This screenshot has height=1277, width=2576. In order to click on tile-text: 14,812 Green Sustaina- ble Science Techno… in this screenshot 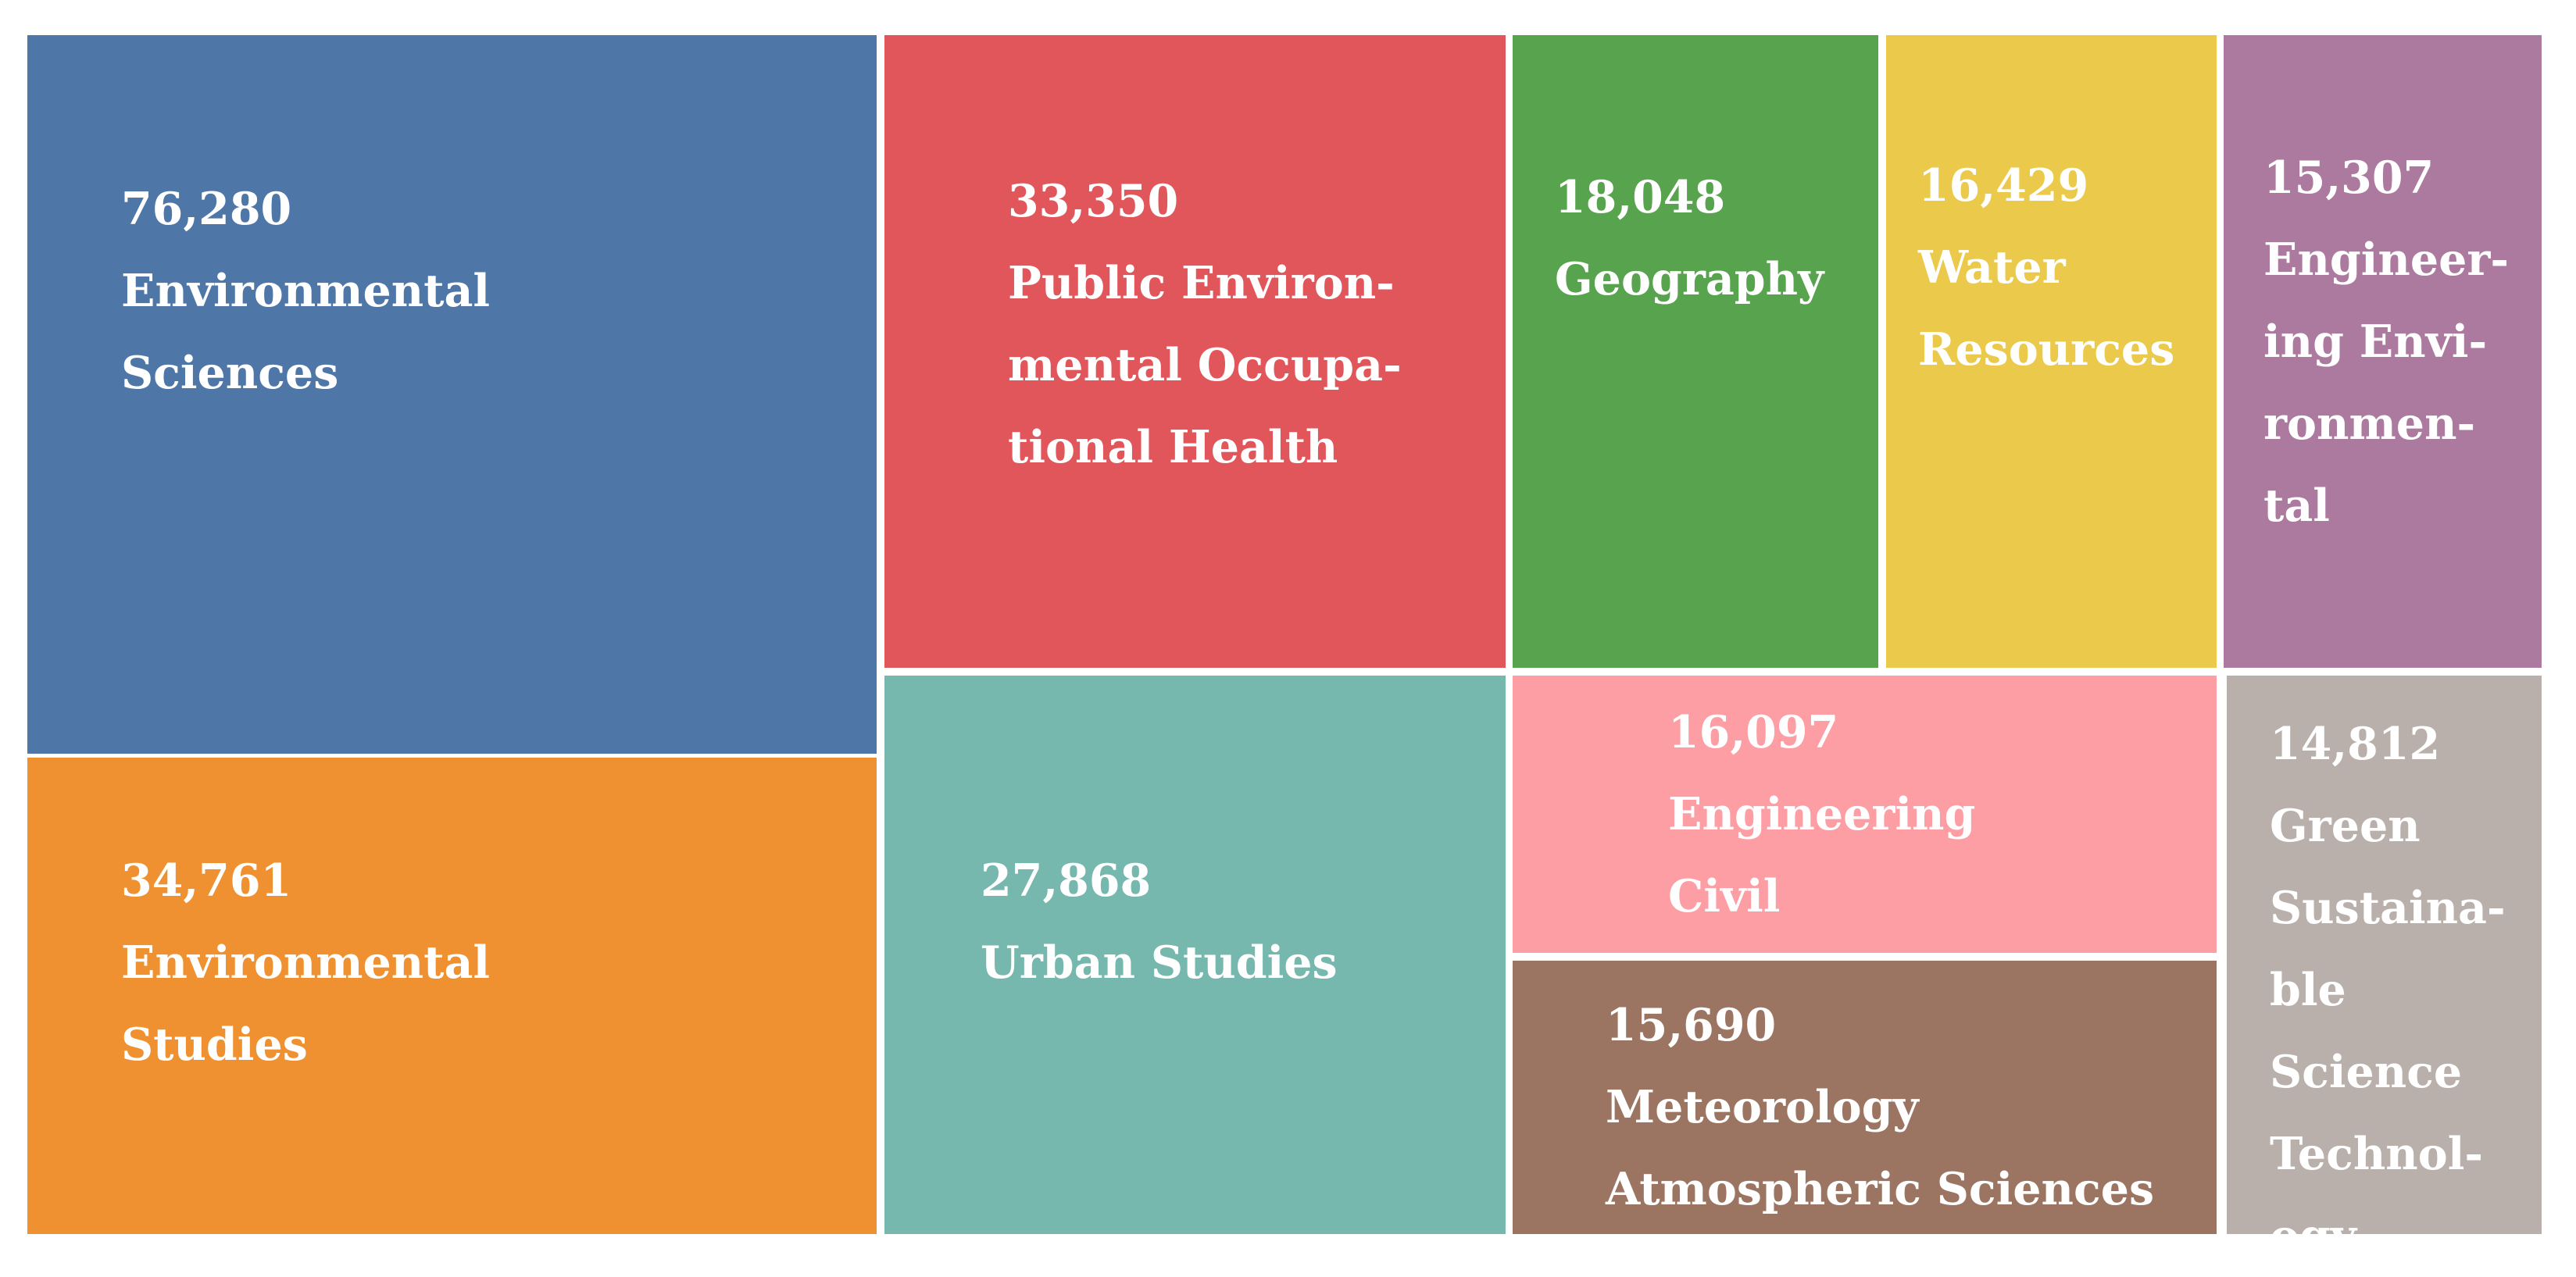, I will do `click(2388, 990)`.